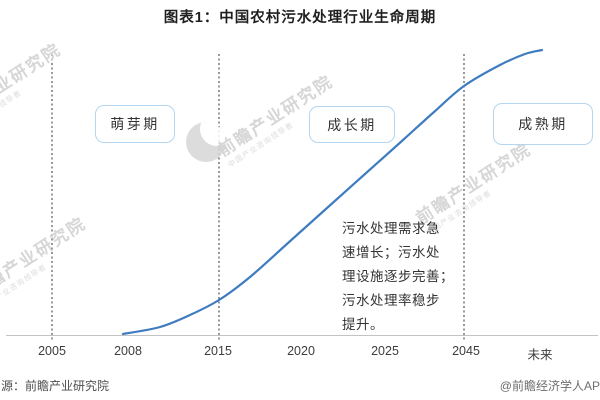  What do you see at coordinates (540, 355) in the screenshot?
I see `x-axis-label: 未来` at bounding box center [540, 355].